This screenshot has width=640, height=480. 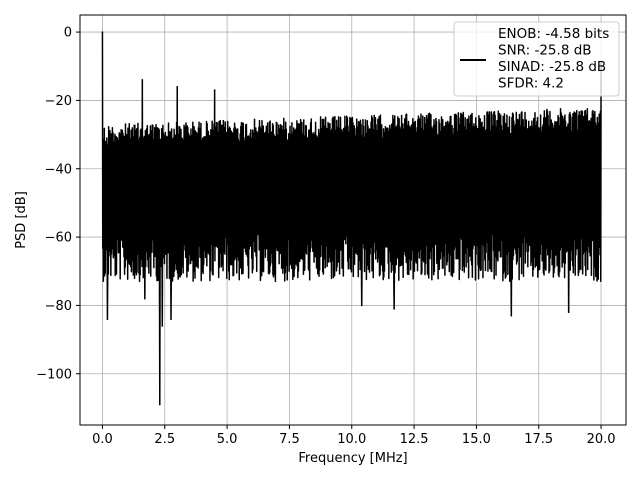 What do you see at coordinates (538, 439) in the screenshot?
I see `x-tick-label: 17.5` at bounding box center [538, 439].